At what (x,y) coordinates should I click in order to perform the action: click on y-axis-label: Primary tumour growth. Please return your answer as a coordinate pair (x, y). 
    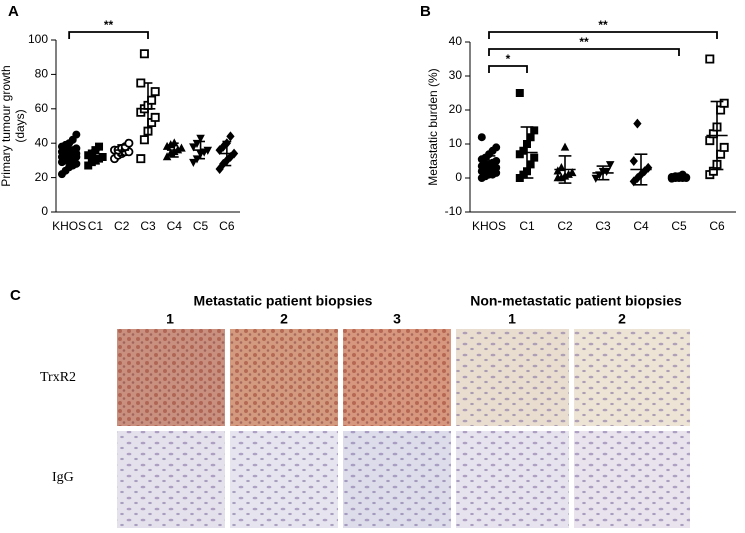
    Looking at the image, I should click on (6, 125).